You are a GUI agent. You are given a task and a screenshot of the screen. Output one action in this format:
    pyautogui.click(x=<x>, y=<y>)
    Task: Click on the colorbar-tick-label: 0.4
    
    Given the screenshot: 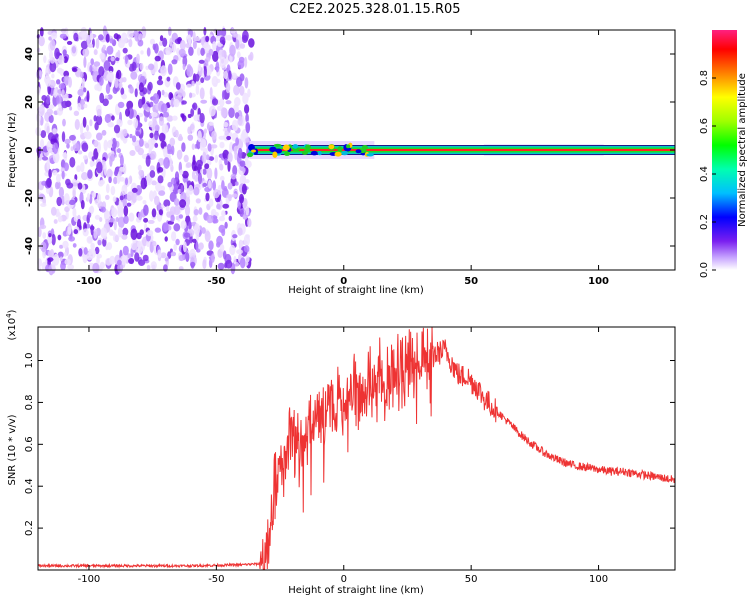 What is the action you would take?
    pyautogui.click(x=704, y=174)
    